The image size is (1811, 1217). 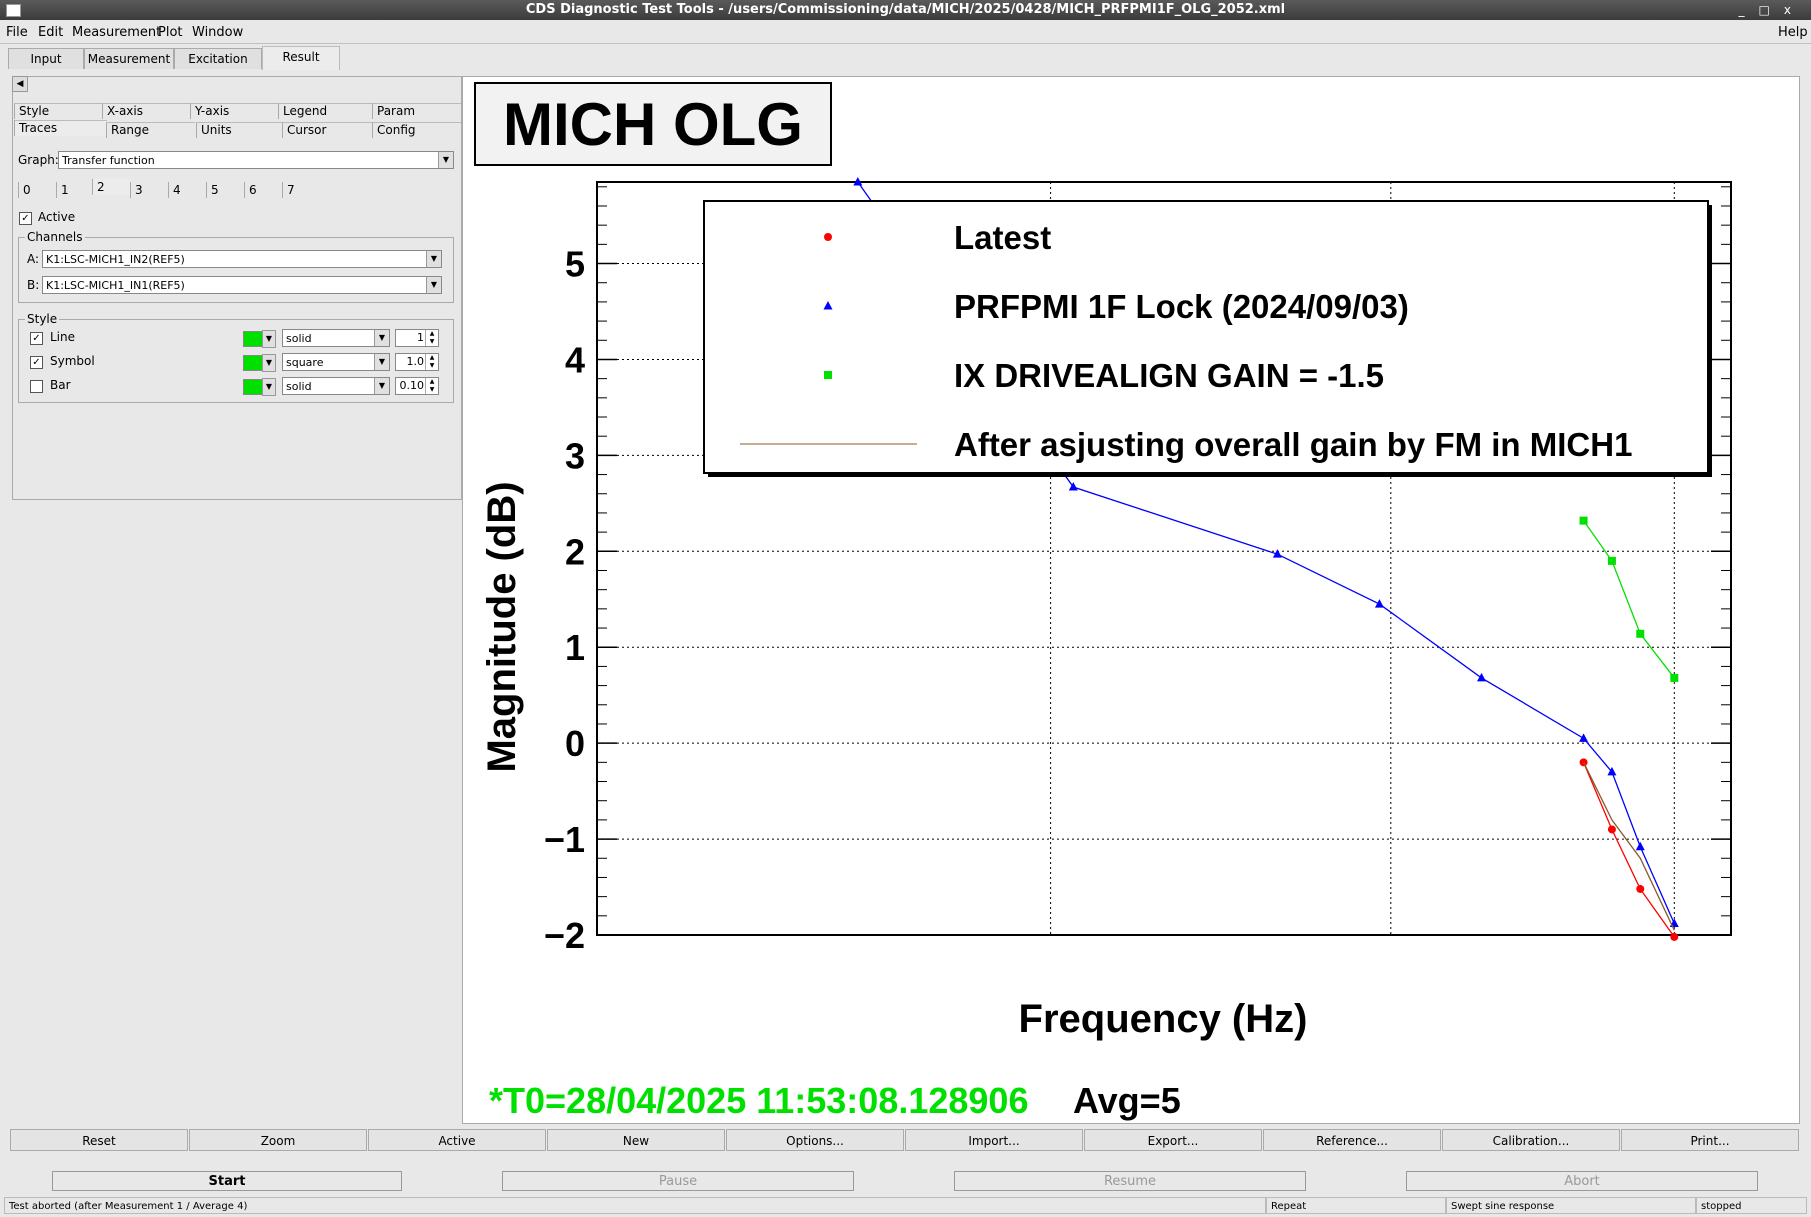 I want to click on reset-button: Reset, so click(x=99, y=1140).